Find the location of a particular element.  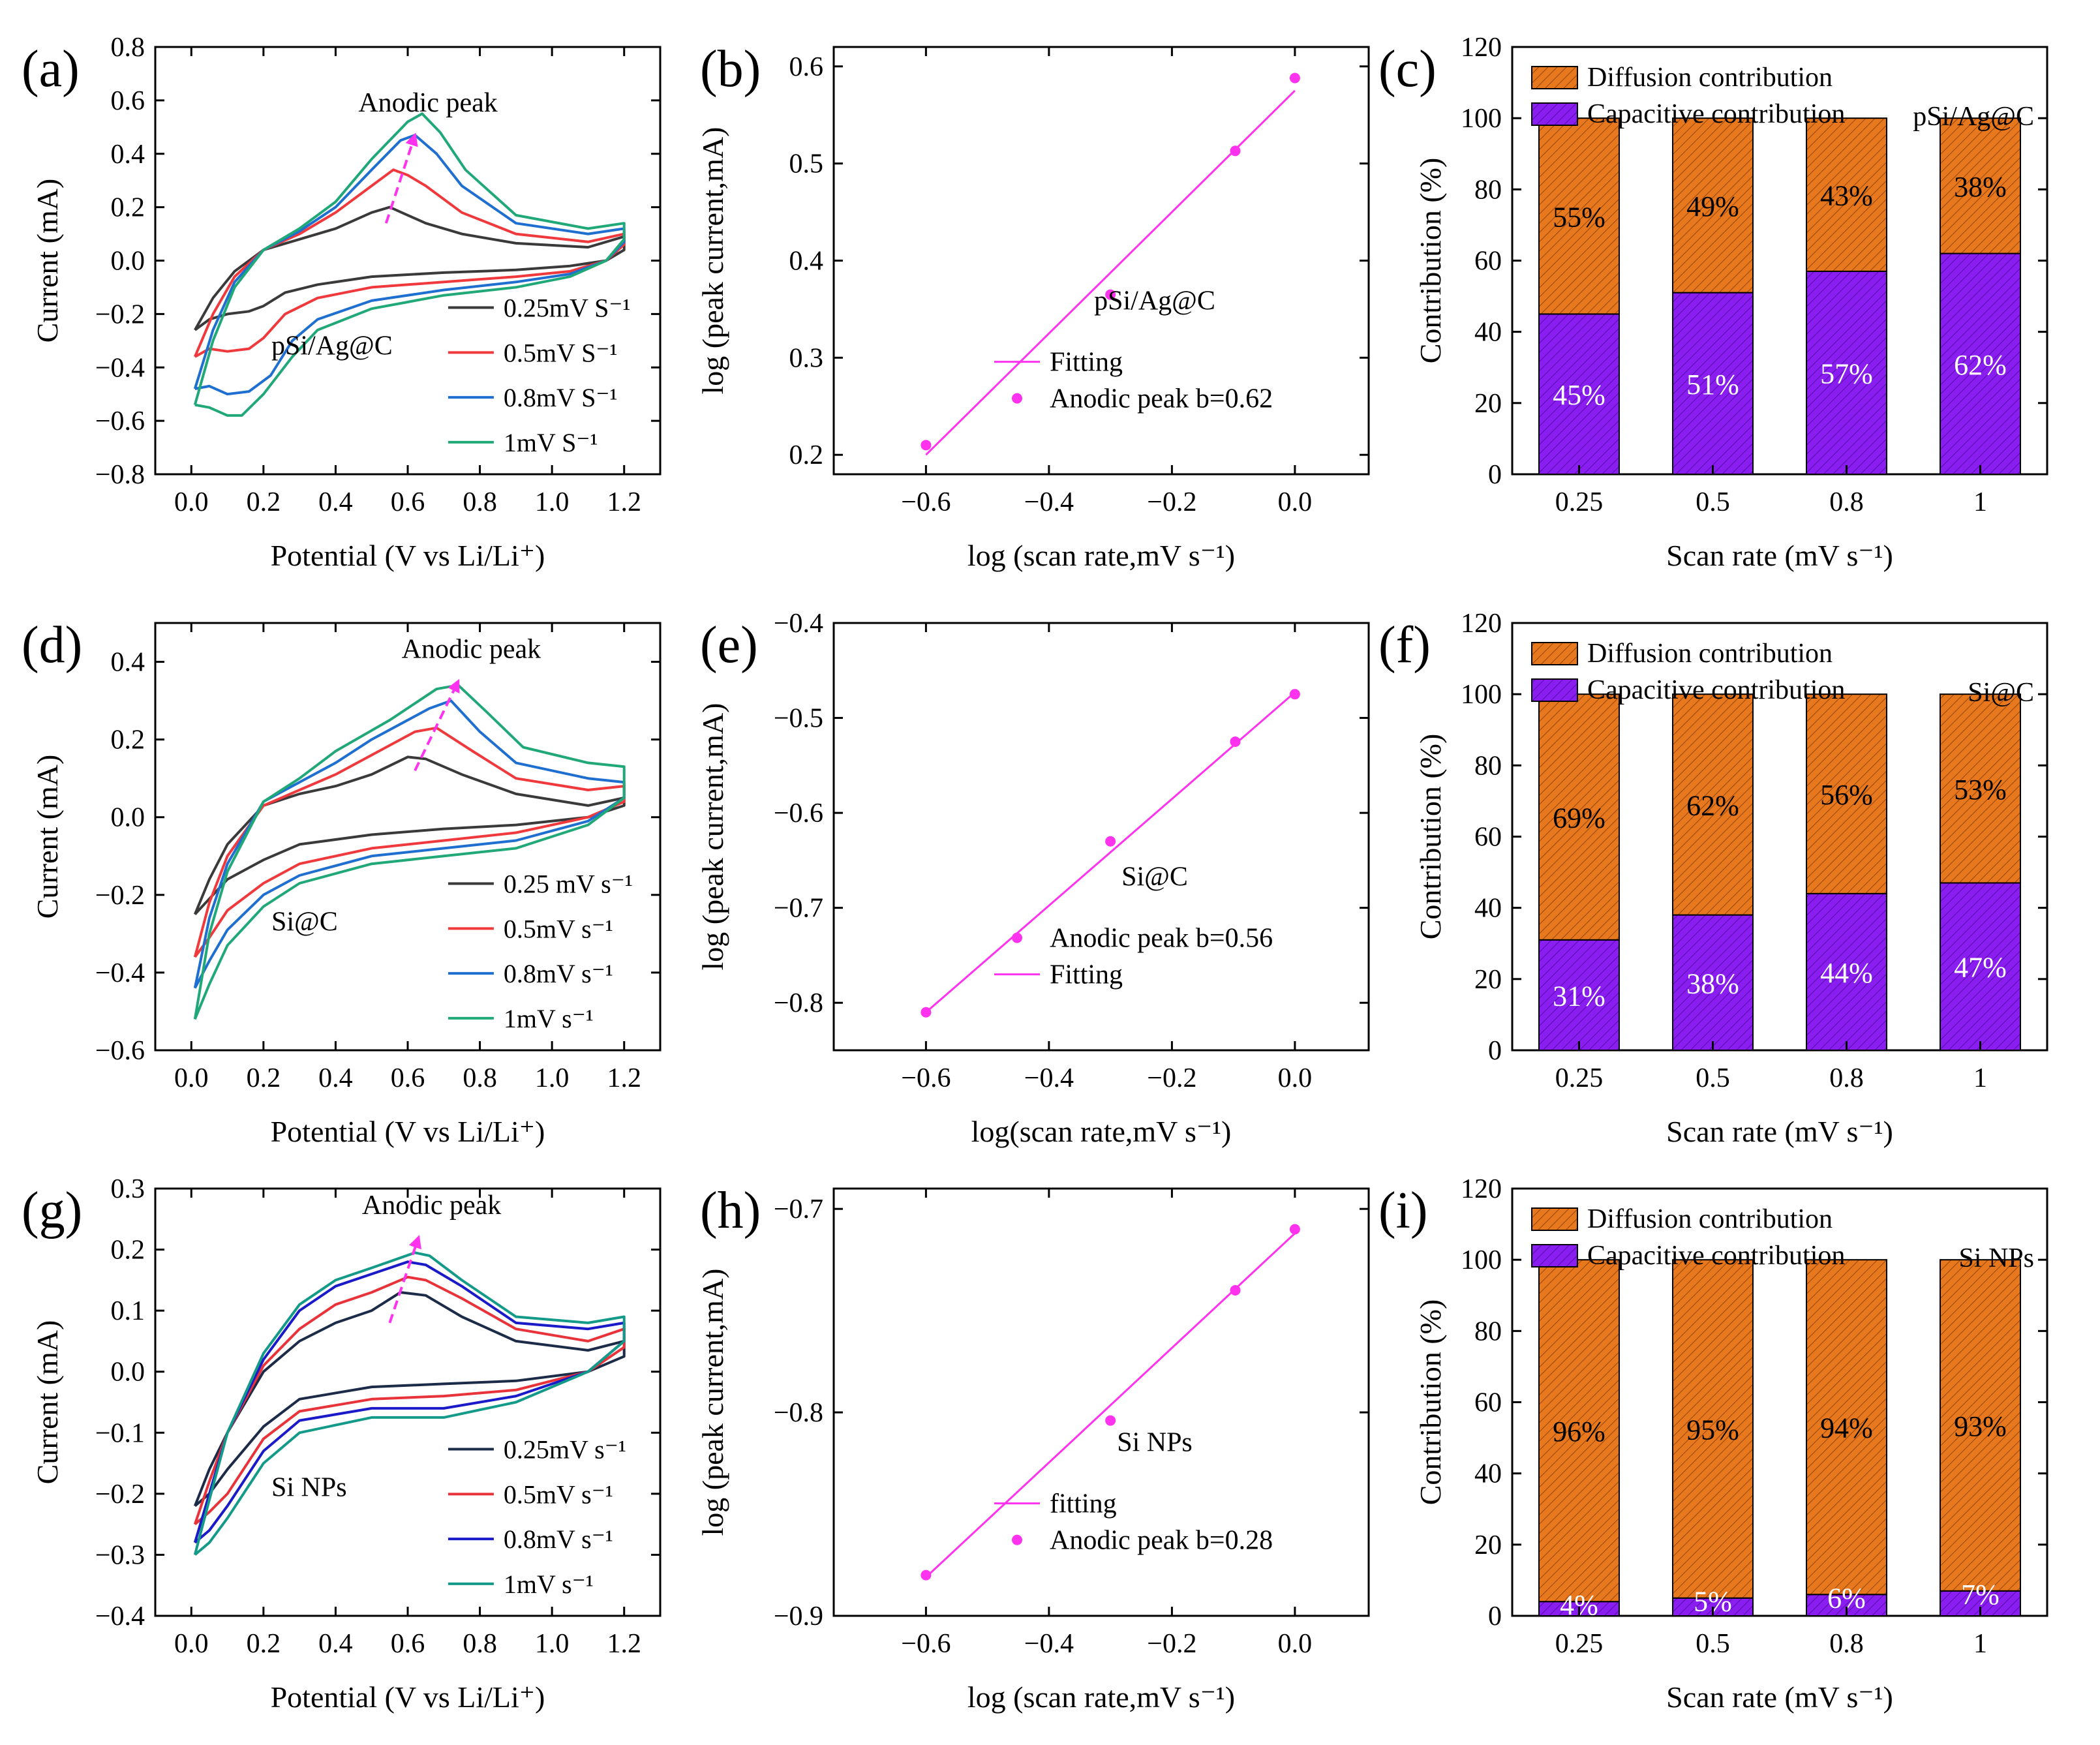

diffusion-value-label: 96% is located at coordinates (1579, 1432).